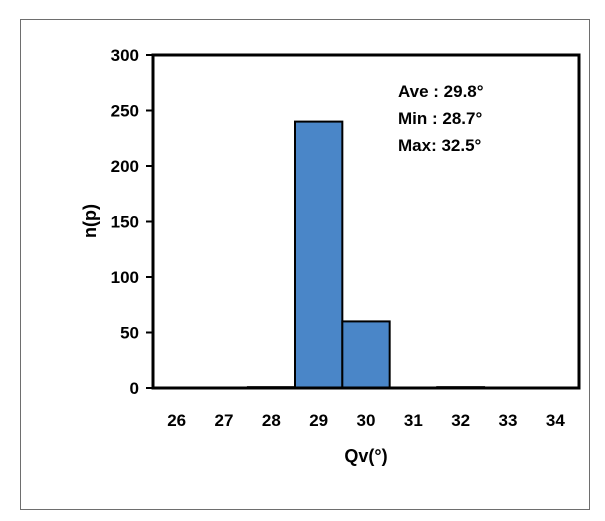  Describe the element at coordinates (129, 333) in the screenshot. I see `y-tick-label: 50` at that location.